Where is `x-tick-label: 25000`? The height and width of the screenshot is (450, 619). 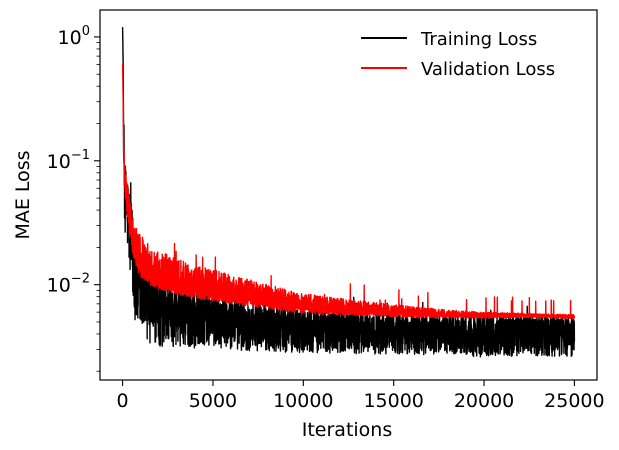
x-tick-label: 25000 is located at coordinates (574, 401).